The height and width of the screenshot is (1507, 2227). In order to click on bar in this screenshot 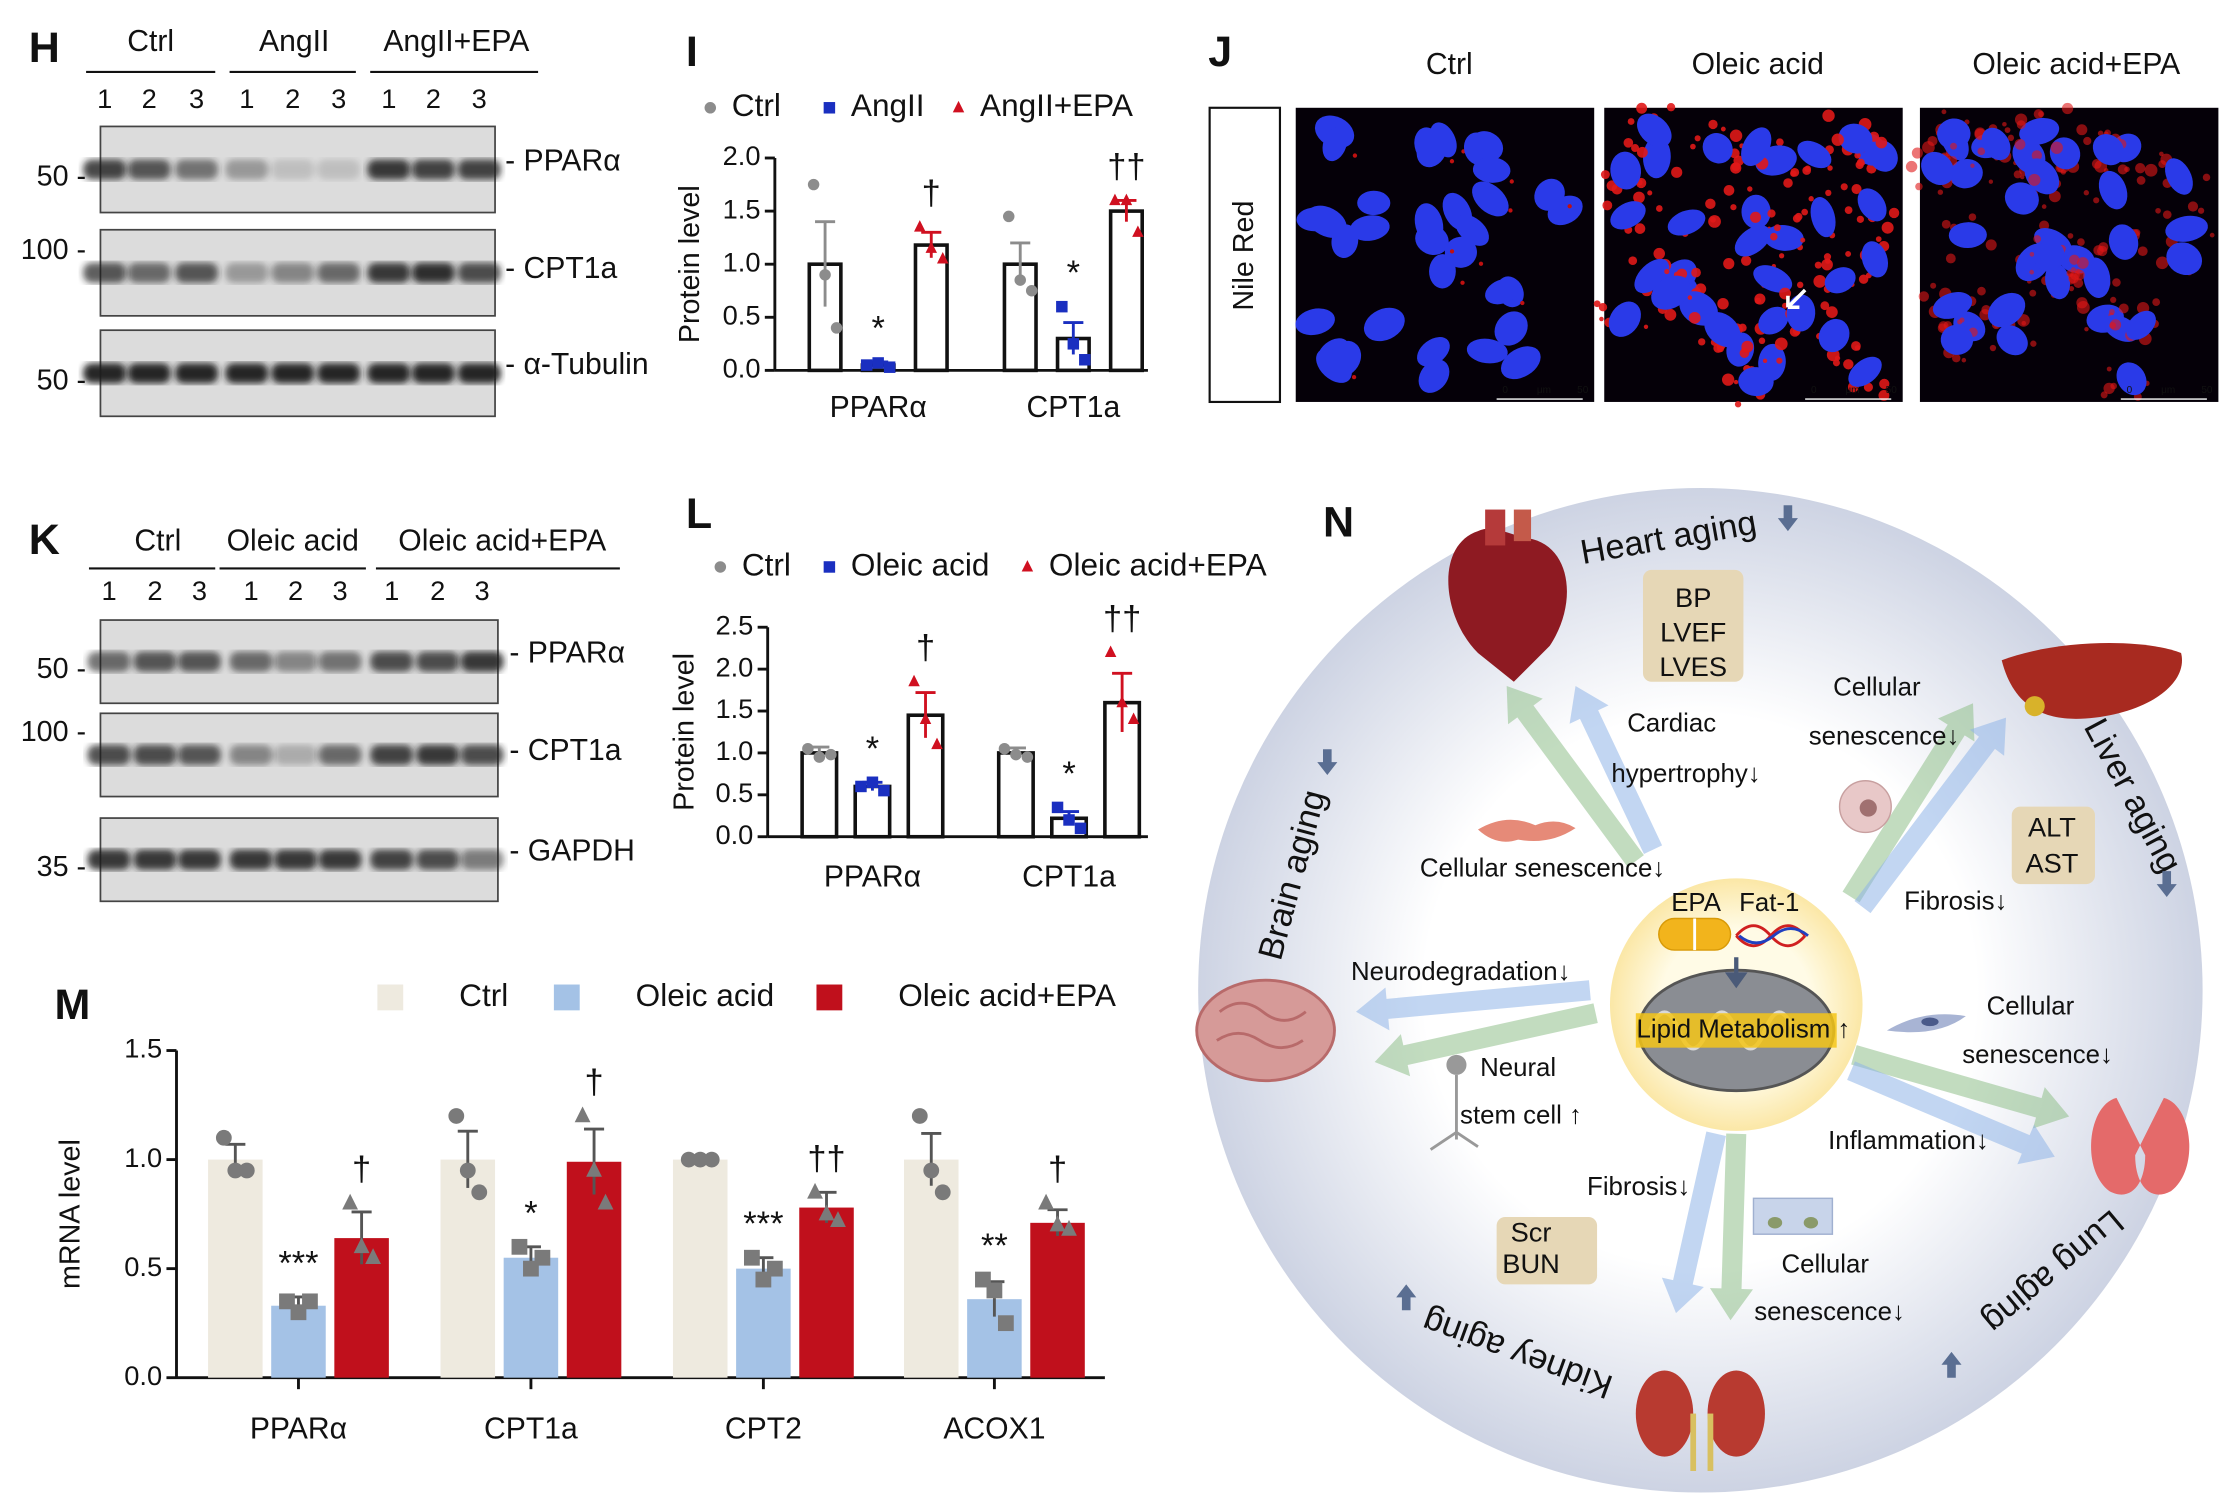, I will do `click(826, 1292)`.